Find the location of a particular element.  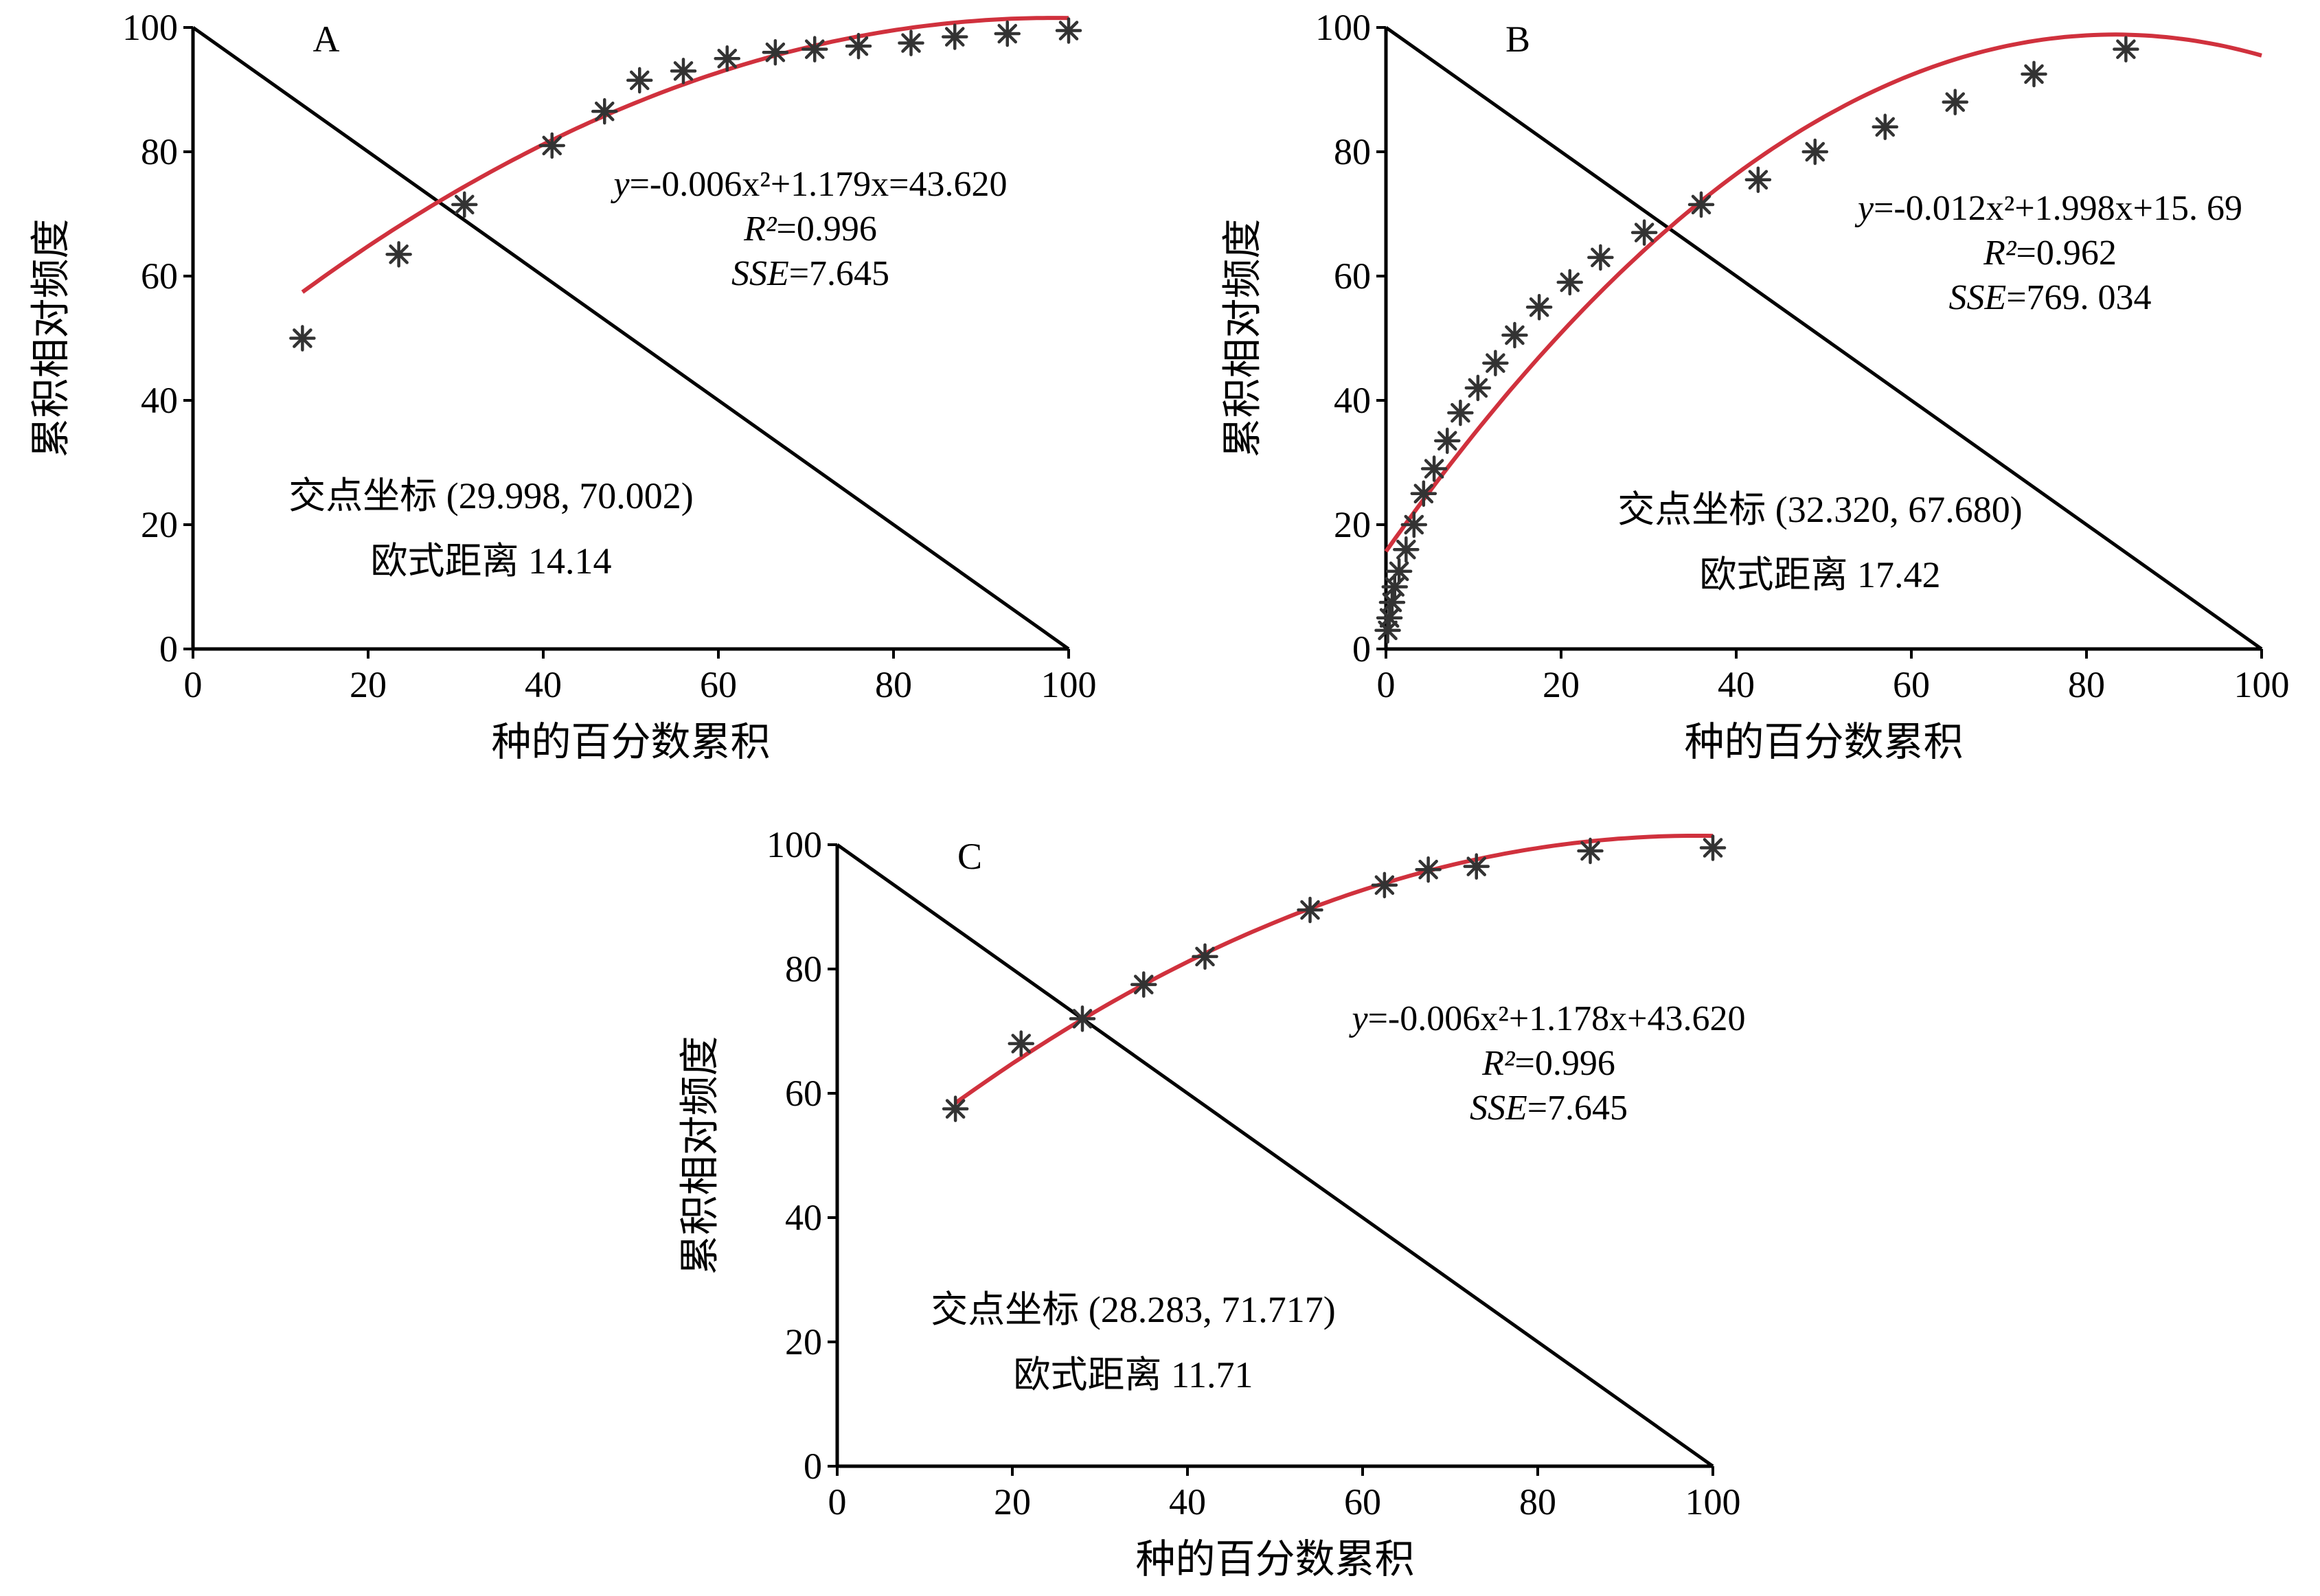

r-squared-symbol: R² is located at coordinates (1498, 1063).